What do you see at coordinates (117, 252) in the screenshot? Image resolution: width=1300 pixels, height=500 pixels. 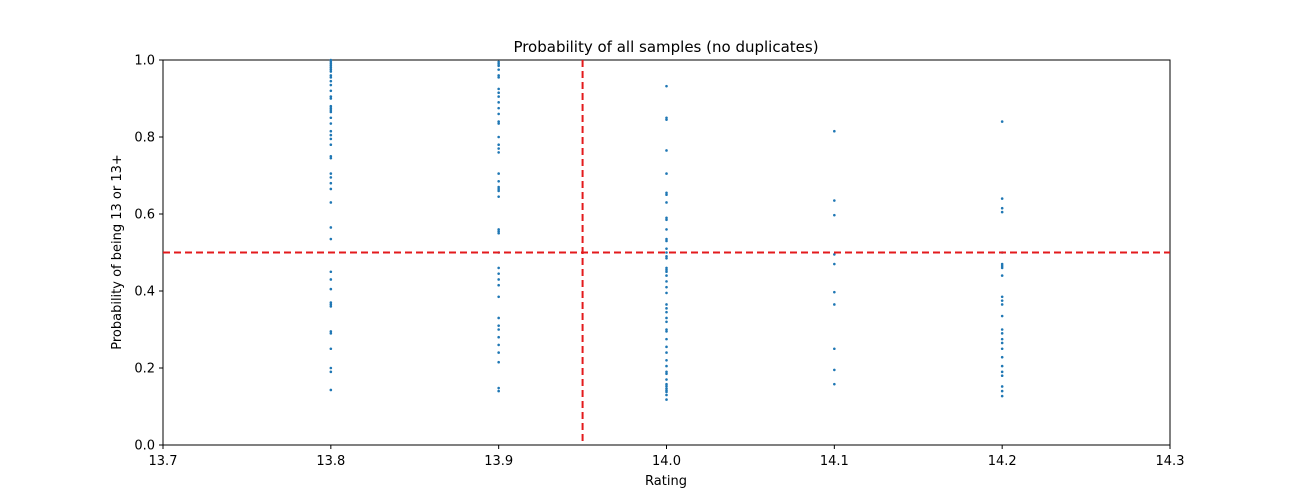 I see `y-axis-label: Probability of being 13 or 13+` at bounding box center [117, 252].